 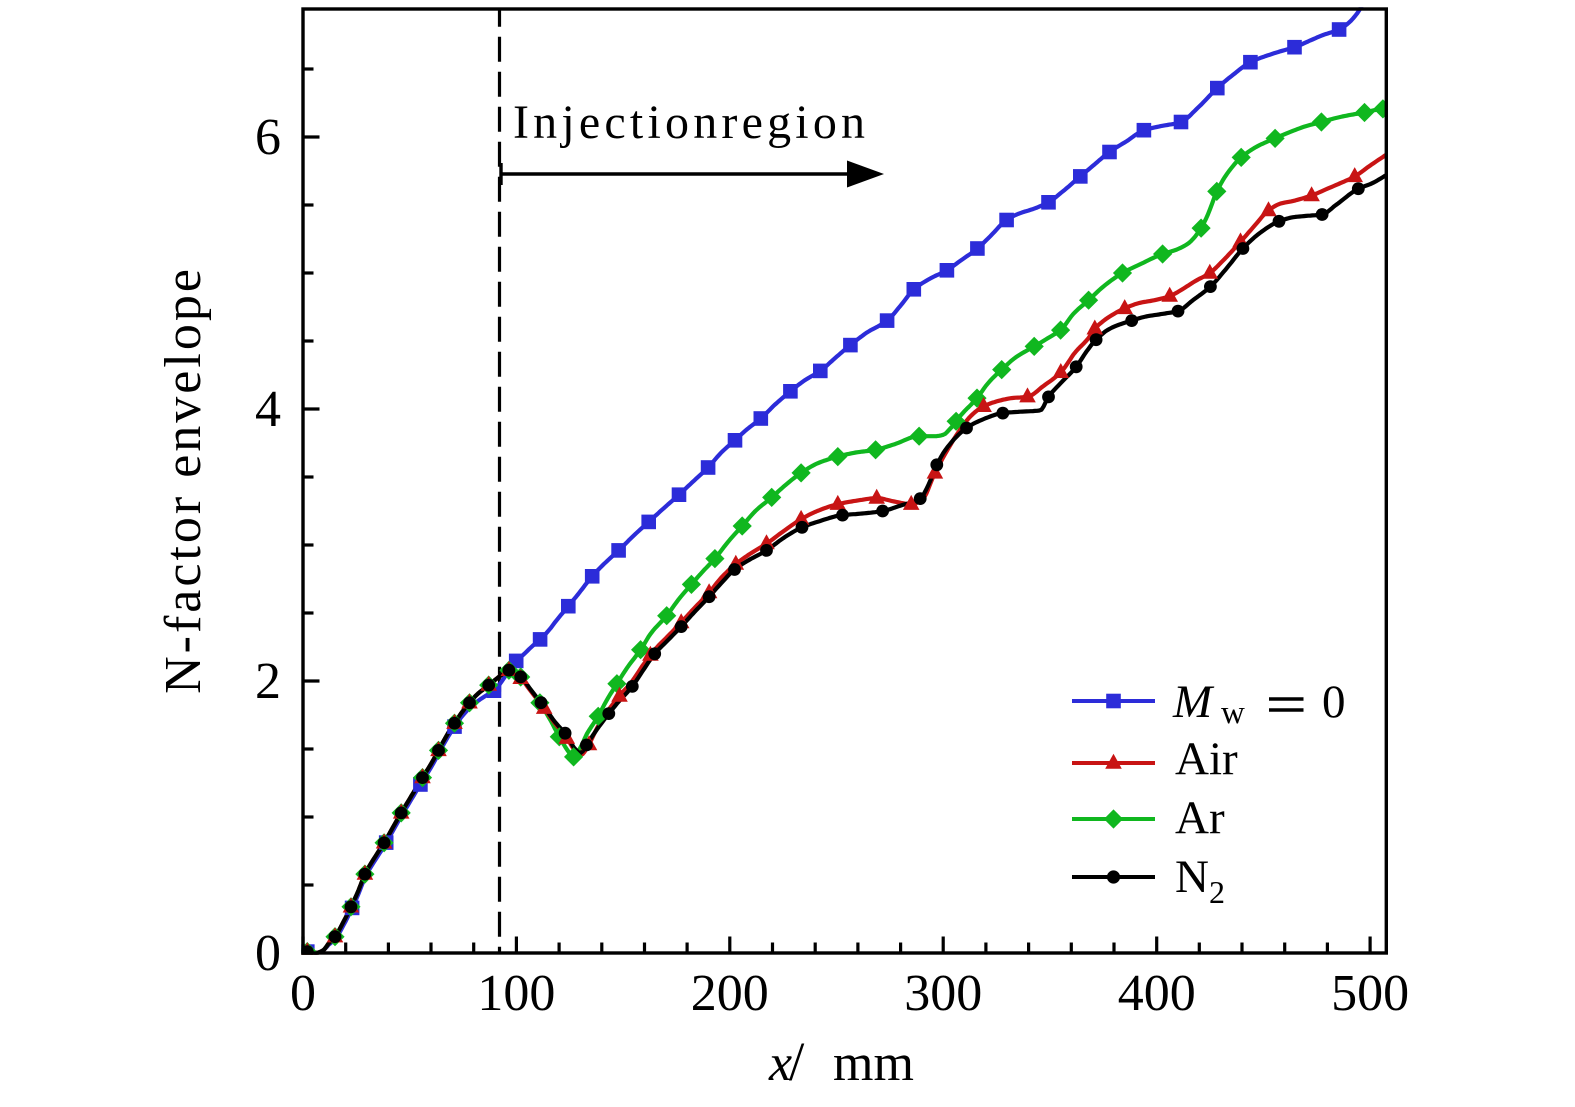 What do you see at coordinates (730, 993) in the screenshot?
I see `svg-text: 200` at bounding box center [730, 993].